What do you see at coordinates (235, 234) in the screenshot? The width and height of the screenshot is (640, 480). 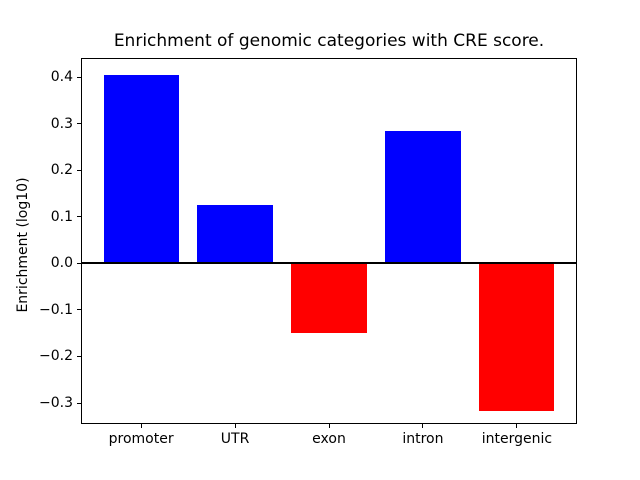 I see `bar-UTR` at bounding box center [235, 234].